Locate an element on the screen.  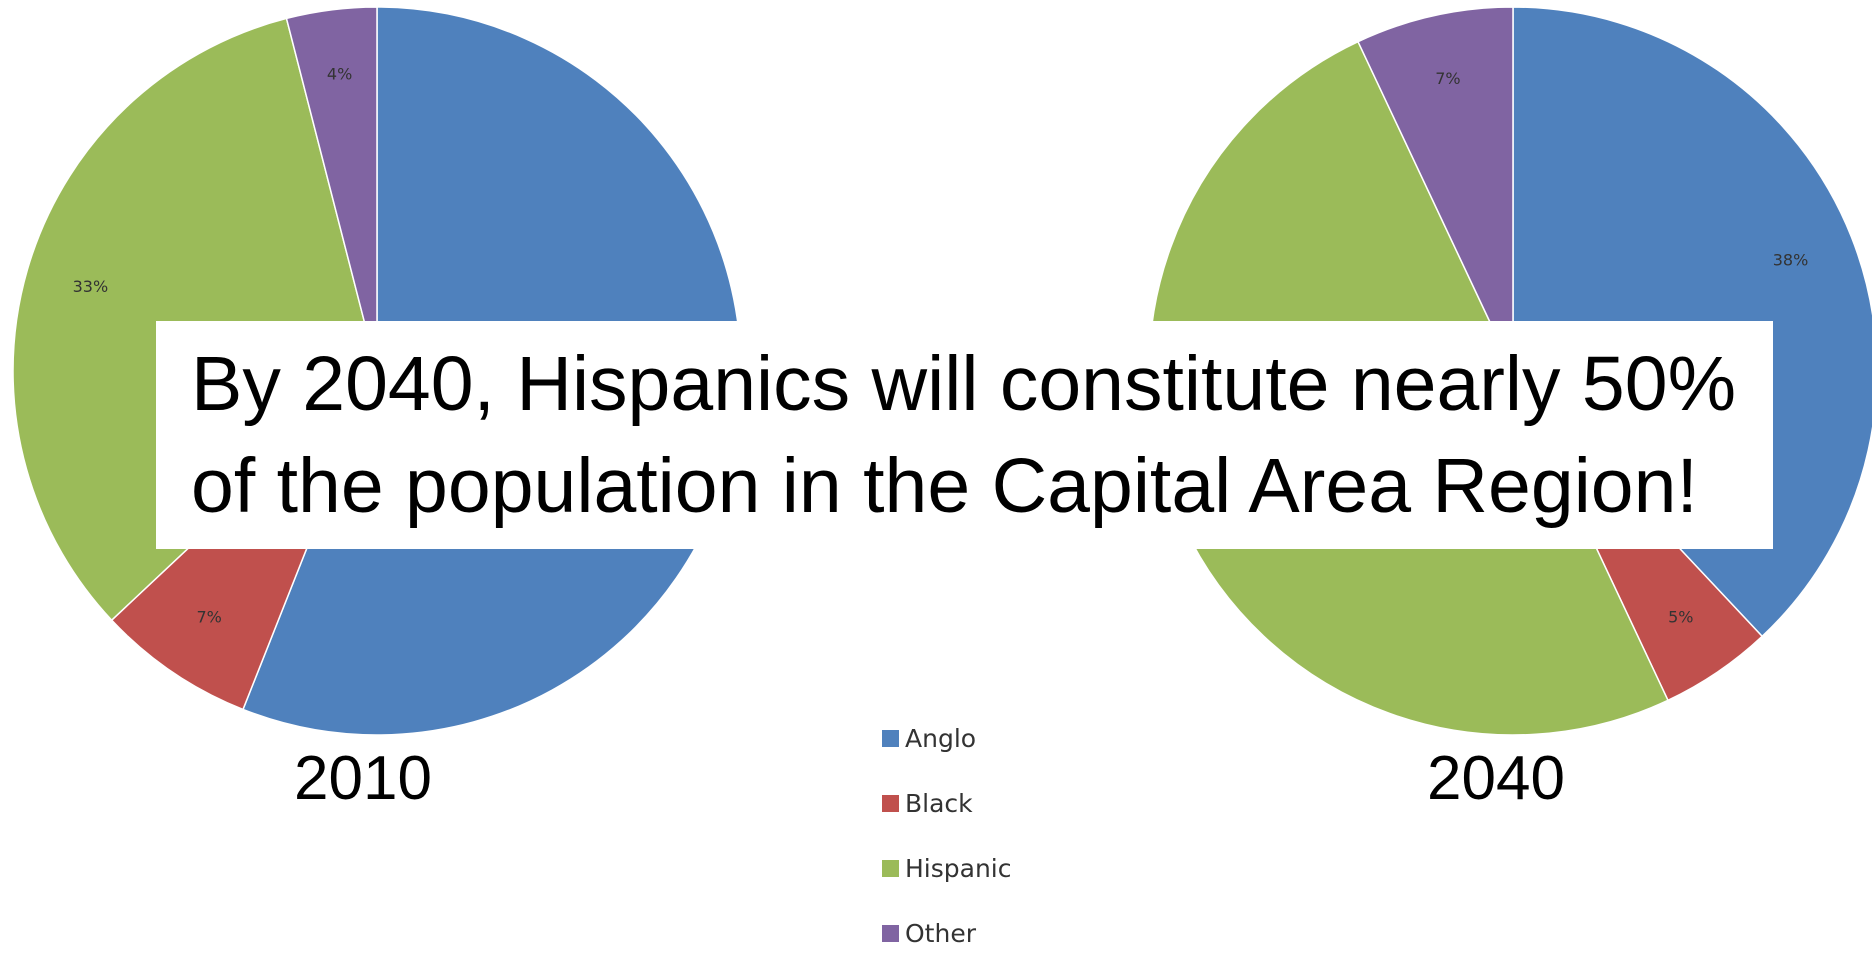
pie-2040-title: 2040 is located at coordinates (1496, 778).